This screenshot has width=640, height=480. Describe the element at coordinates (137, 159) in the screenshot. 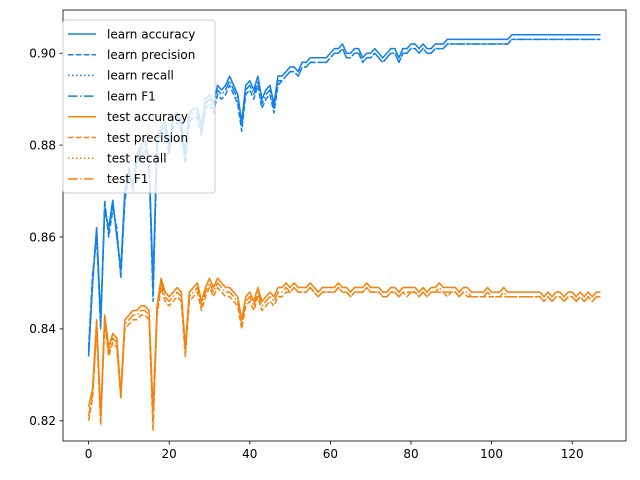

I see `legend-label-6: test recall` at that location.